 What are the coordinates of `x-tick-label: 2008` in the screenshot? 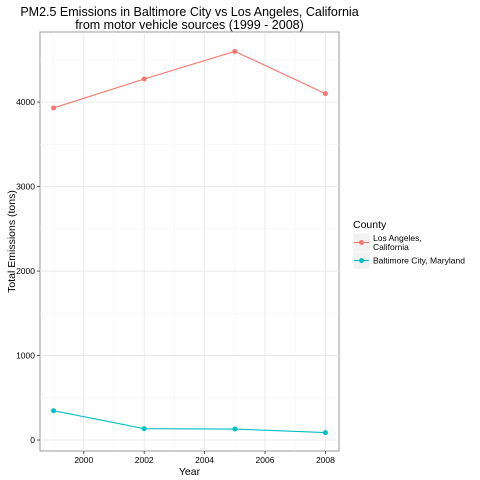 It's located at (325, 460).